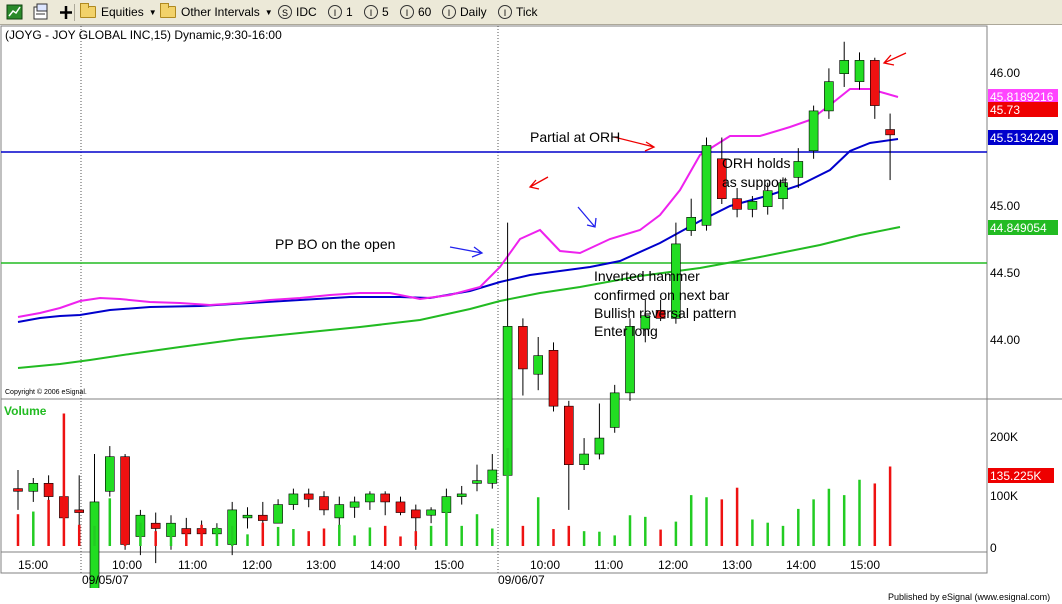 The height and width of the screenshot is (604, 1062). What do you see at coordinates (1022, 97) in the screenshot?
I see `ma-tag-pink-label: 45.8189216` at bounding box center [1022, 97].